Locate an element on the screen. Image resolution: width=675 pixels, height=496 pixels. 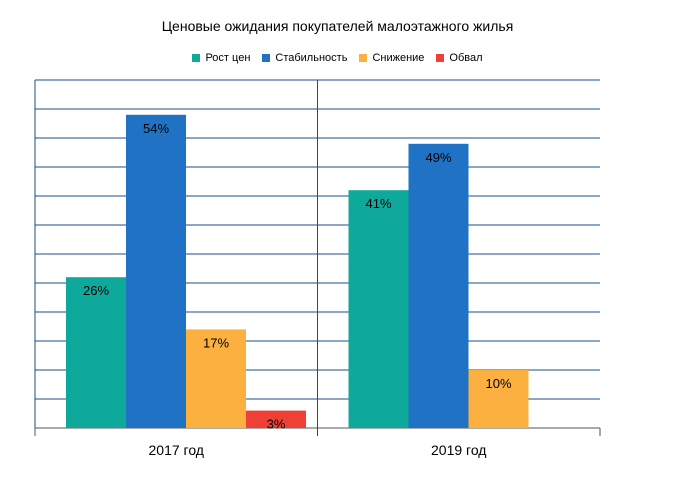
legend-item-snizhenie: Снижение is located at coordinates (391, 58).